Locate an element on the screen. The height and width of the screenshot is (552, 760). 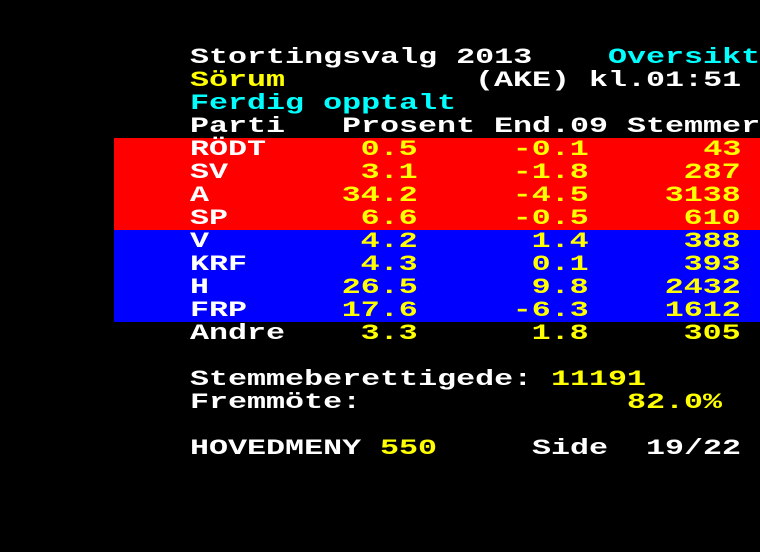
party-change-text: 9.8 is located at coordinates (560, 287).